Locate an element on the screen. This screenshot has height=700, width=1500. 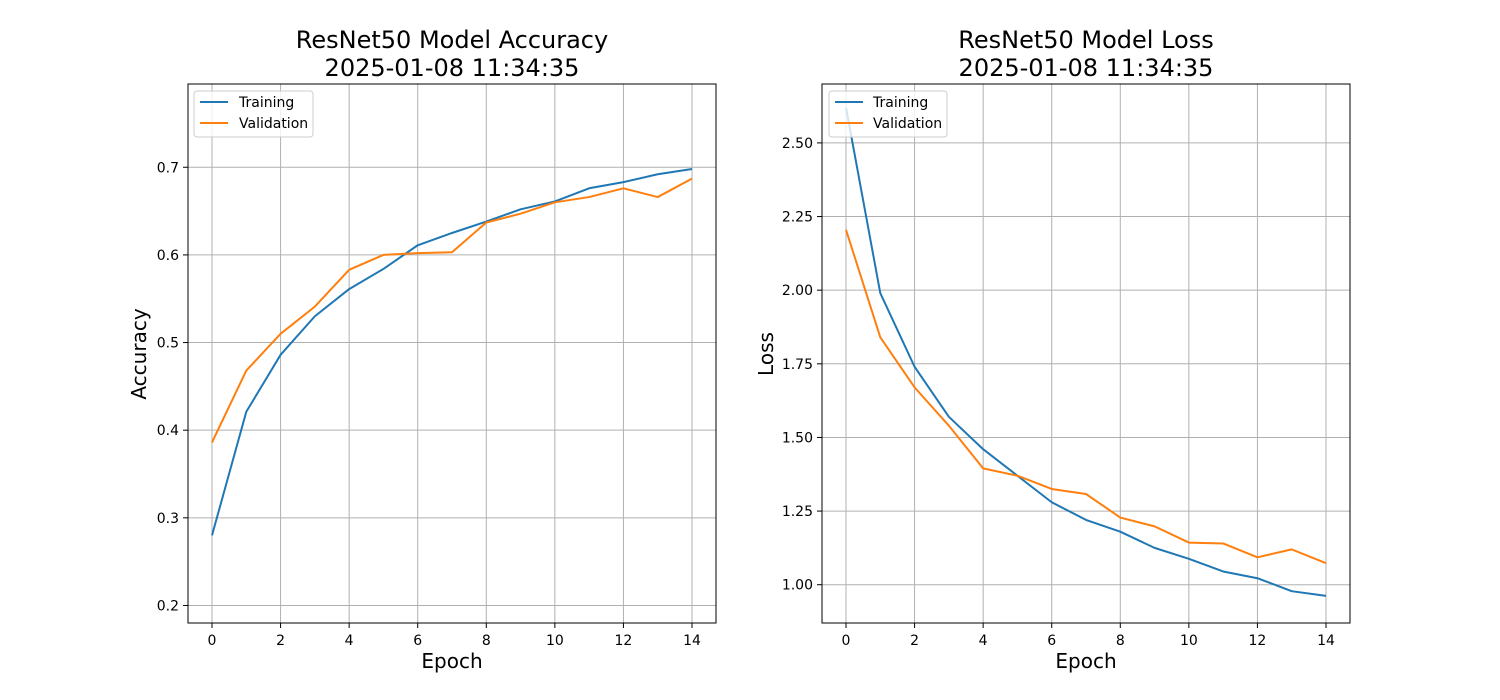
loss-y-tick-label: 2.00 is located at coordinates (797, 291).